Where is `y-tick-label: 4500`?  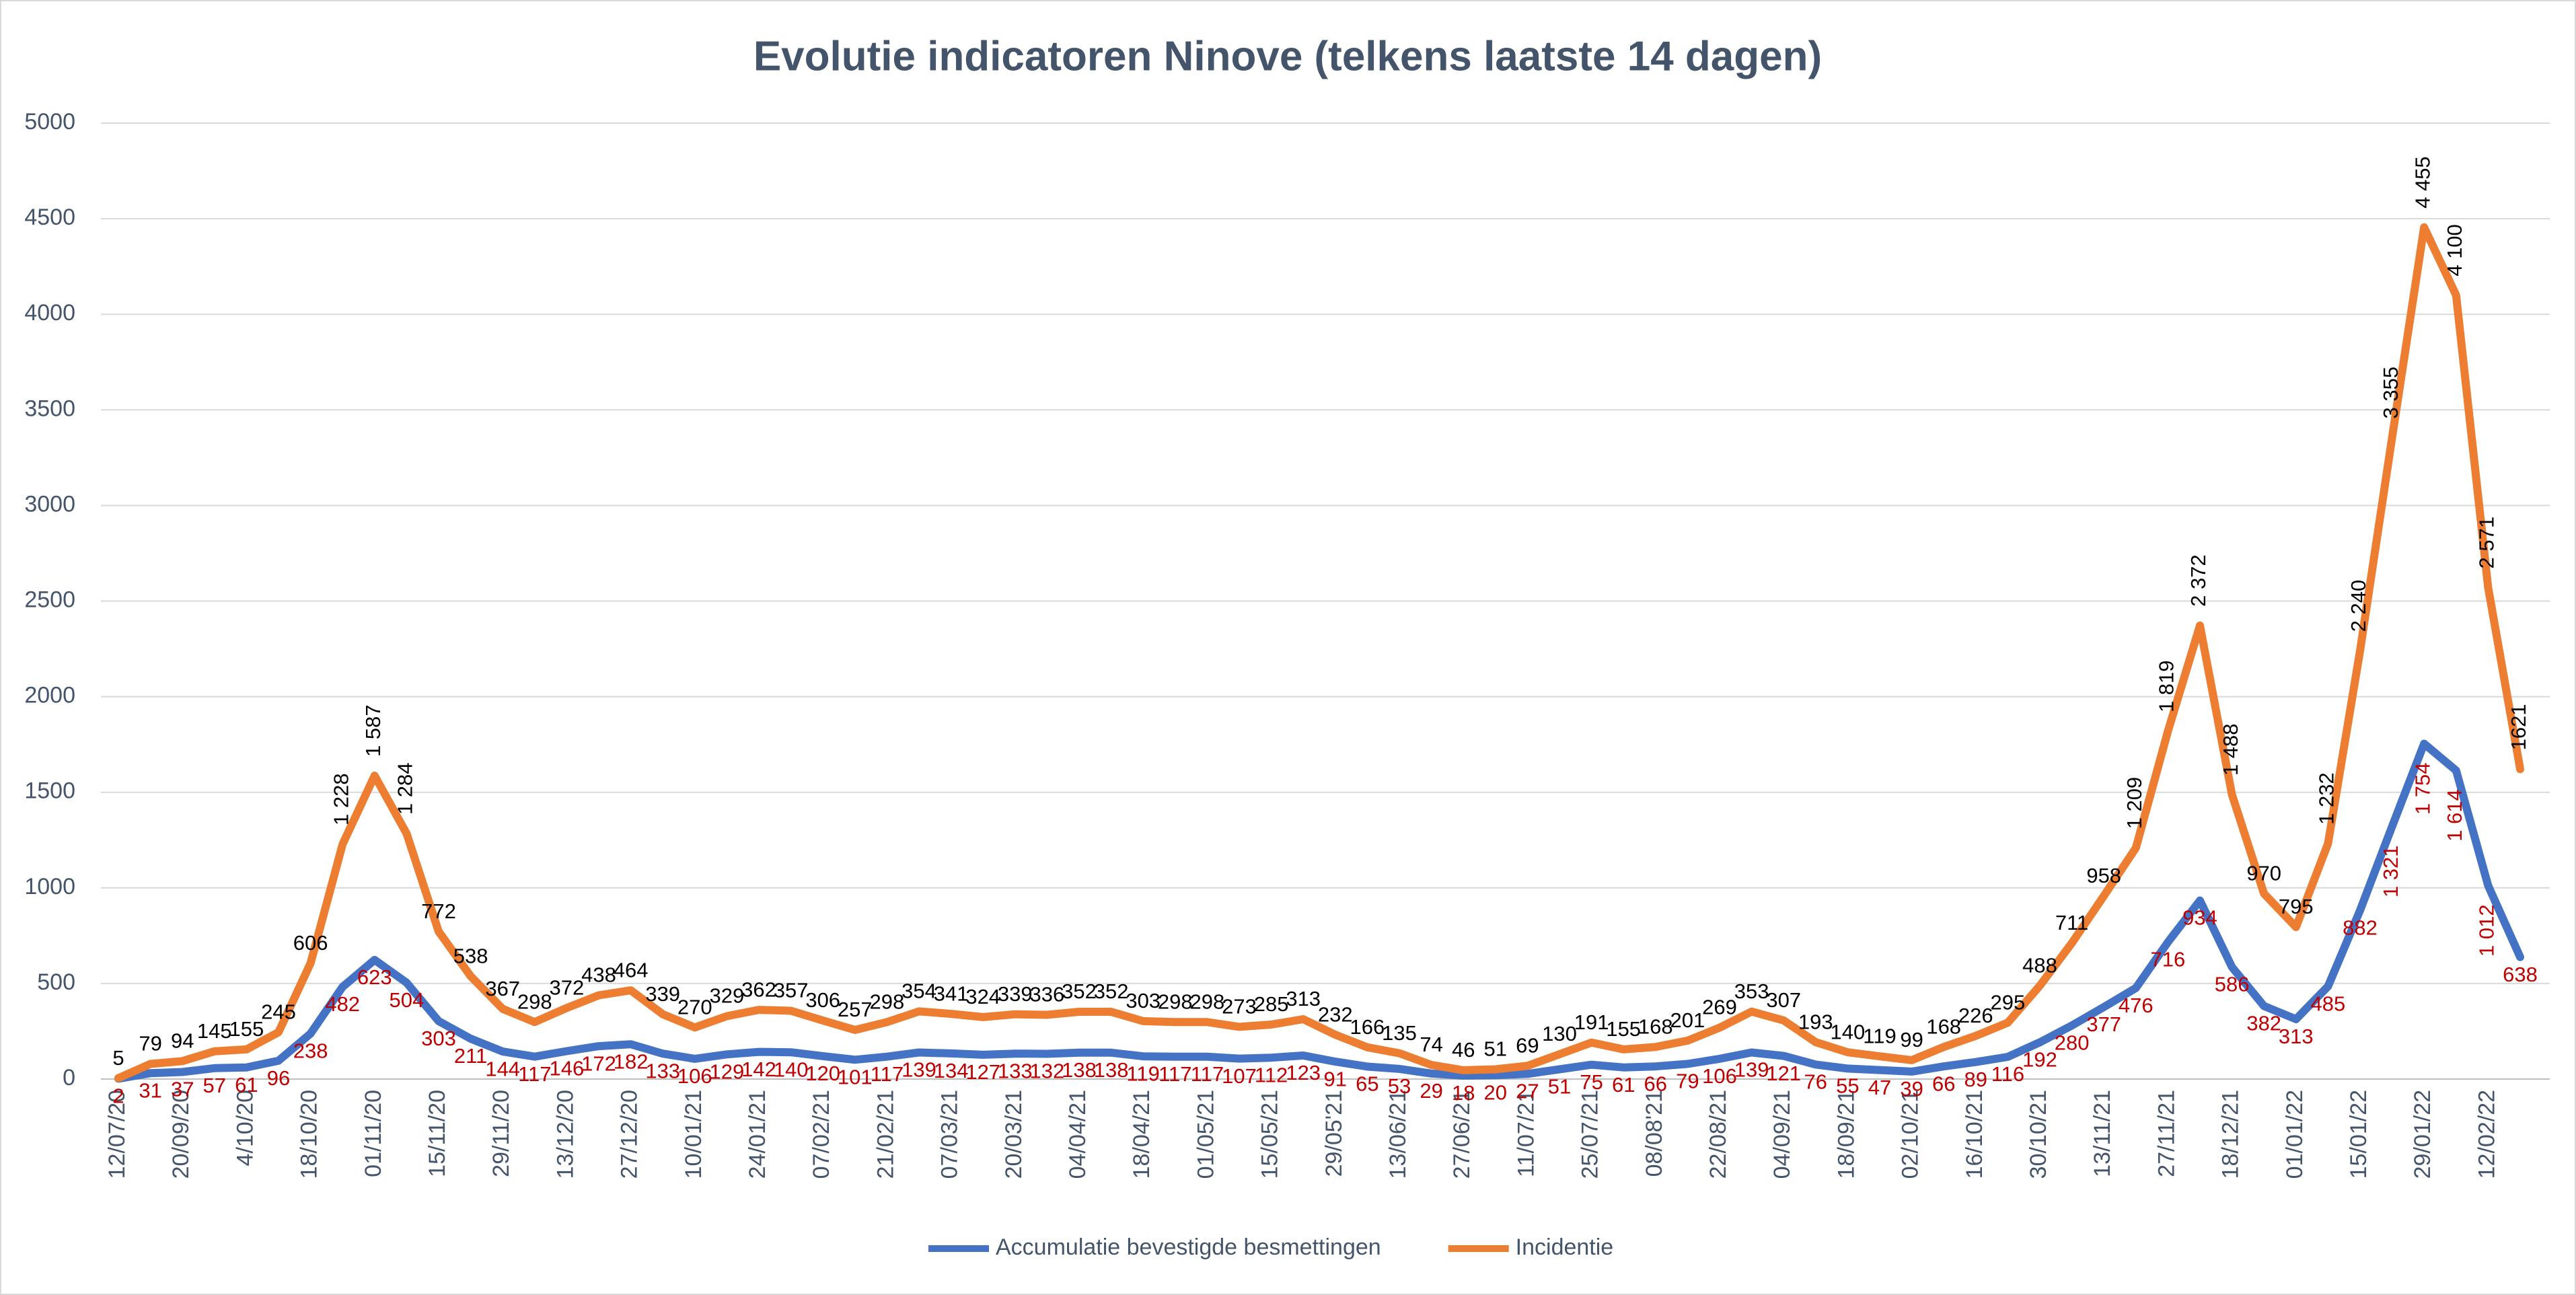 y-tick-label: 4500 is located at coordinates (49, 217).